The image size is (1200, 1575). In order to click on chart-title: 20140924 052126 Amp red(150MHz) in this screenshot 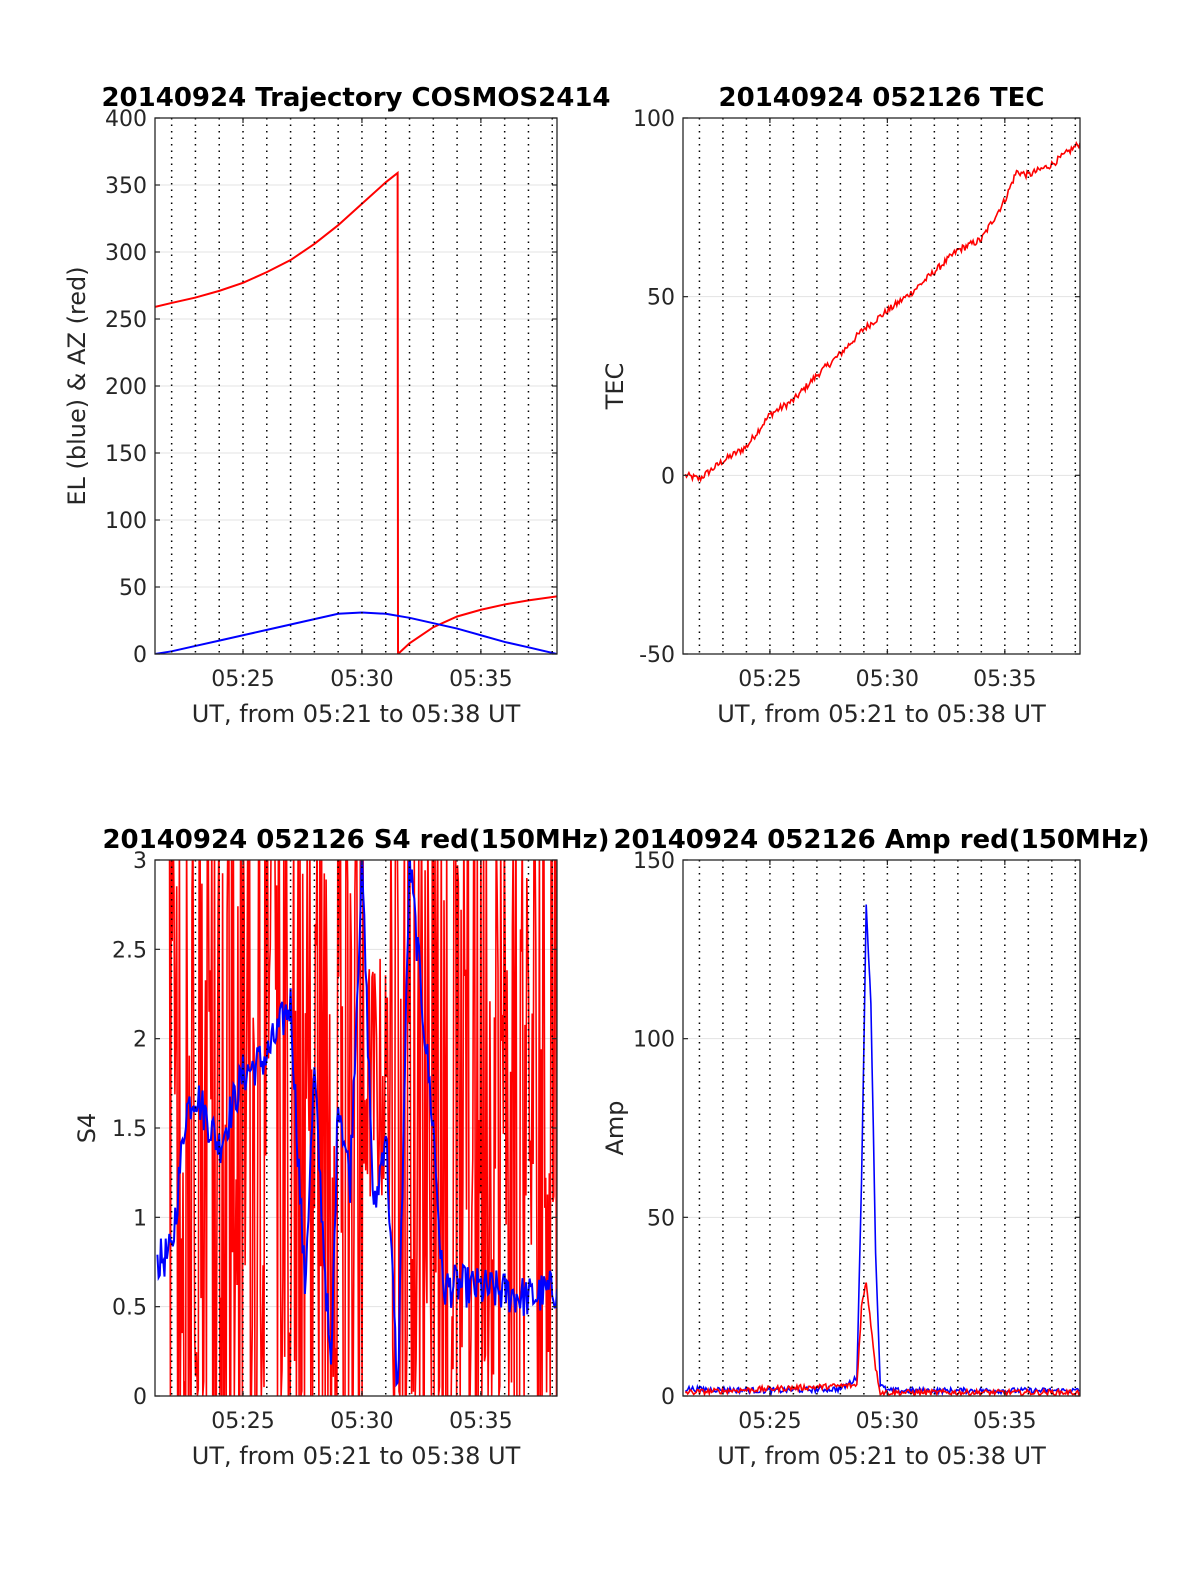, I will do `click(881, 840)`.